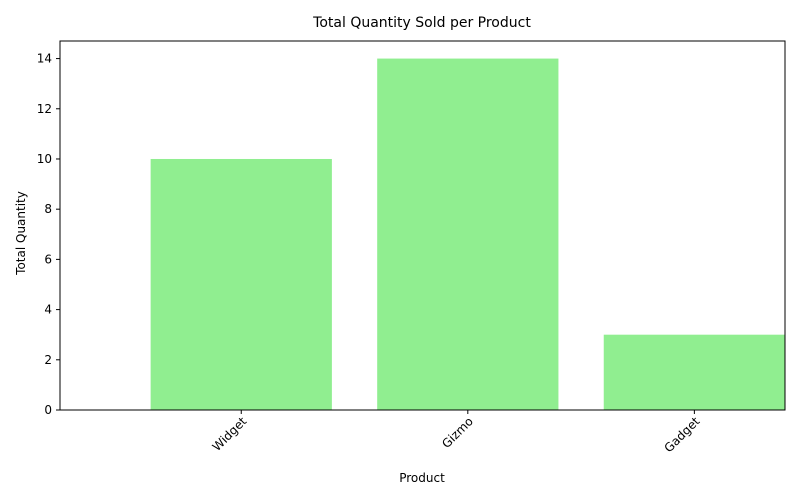 The width and height of the screenshot is (800, 500). Describe the element at coordinates (48, 259) in the screenshot. I see `y-tick-label: 6` at that location.